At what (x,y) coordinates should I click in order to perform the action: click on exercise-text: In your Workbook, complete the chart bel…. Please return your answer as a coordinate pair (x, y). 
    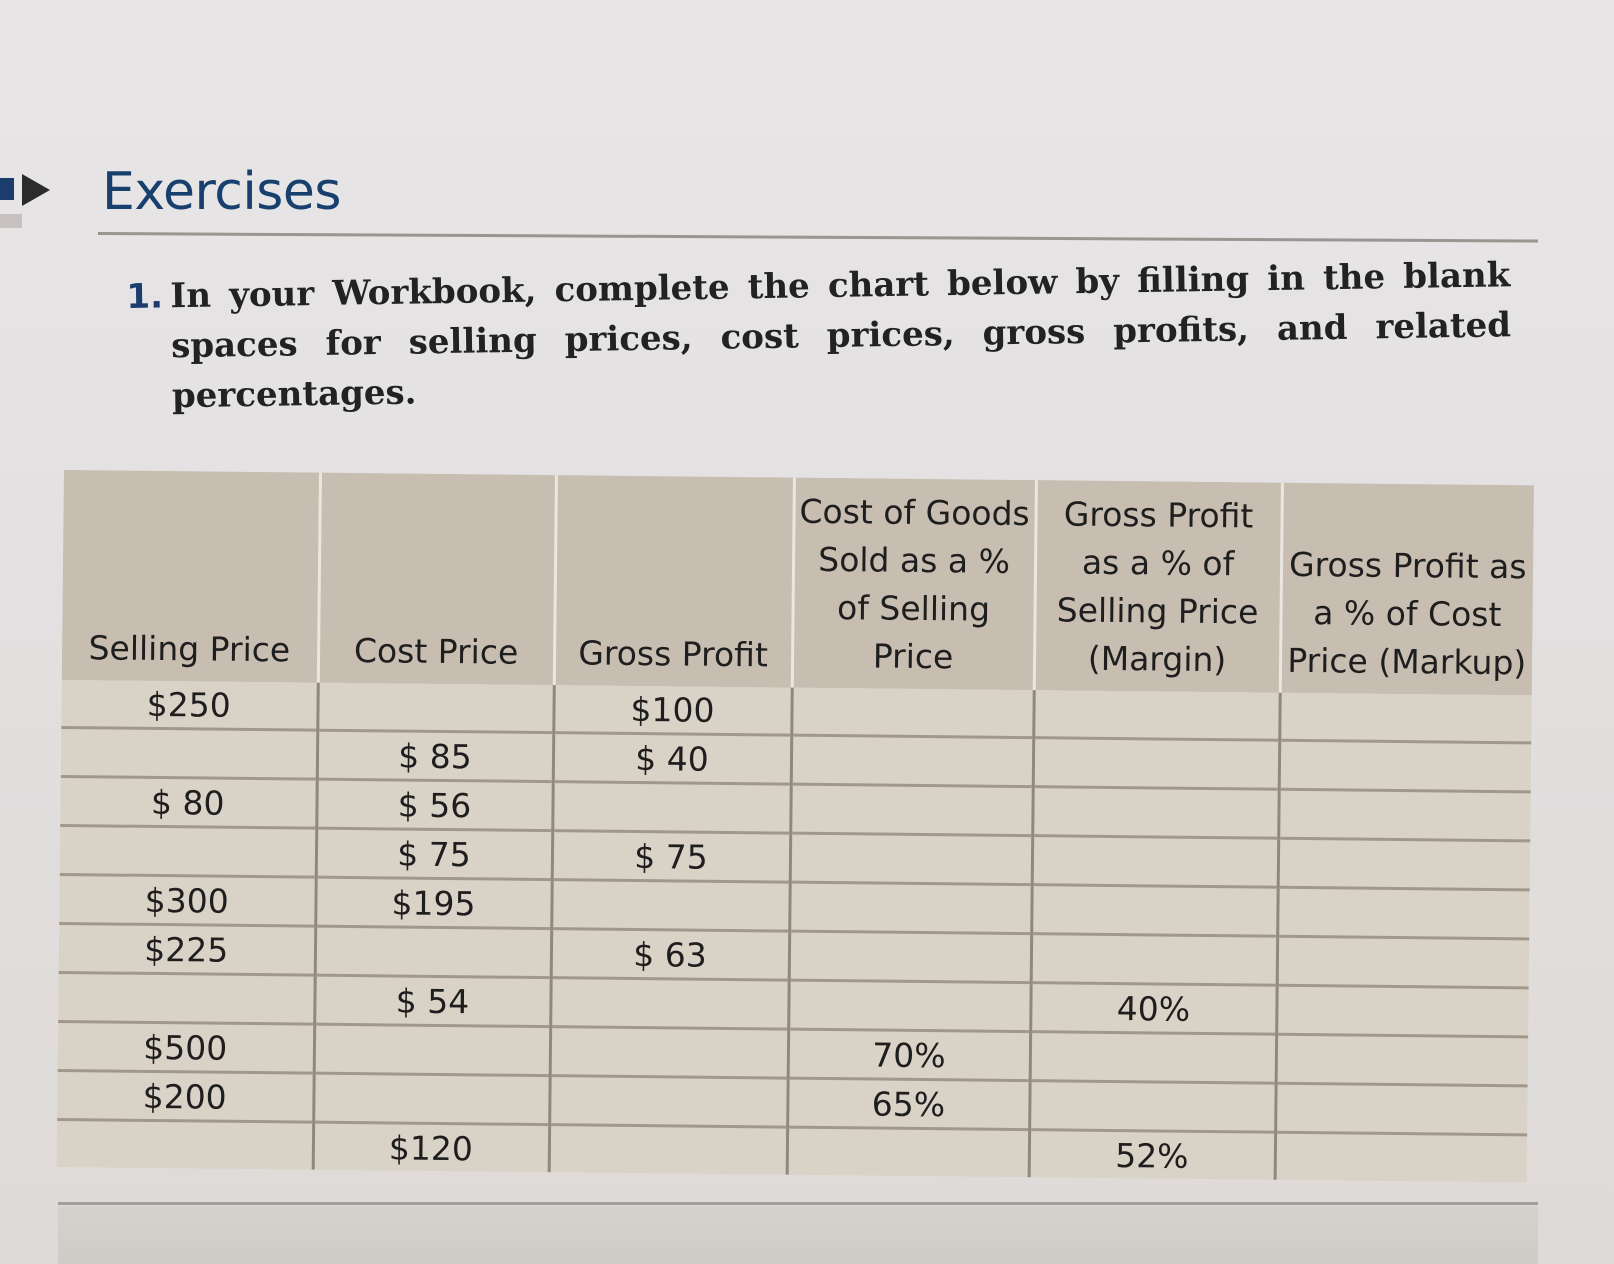
    Looking at the image, I should click on (841, 336).